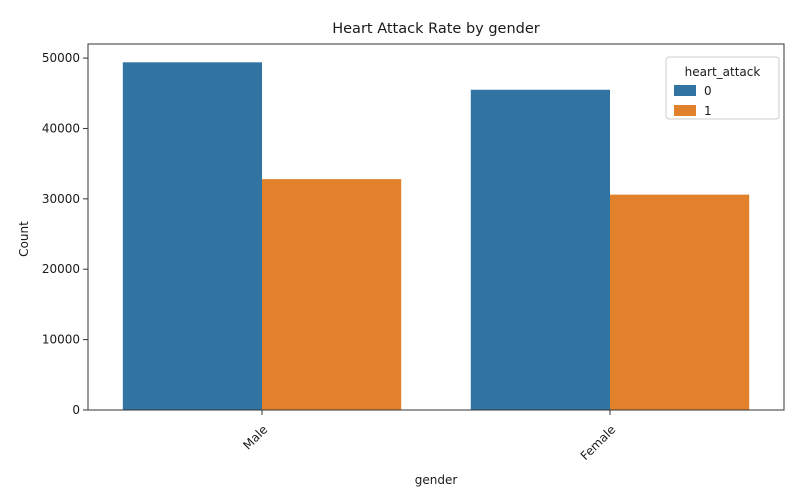 The height and width of the screenshot is (500, 800). What do you see at coordinates (61, 128) in the screenshot?
I see `y-tick-label: 40000` at bounding box center [61, 128].